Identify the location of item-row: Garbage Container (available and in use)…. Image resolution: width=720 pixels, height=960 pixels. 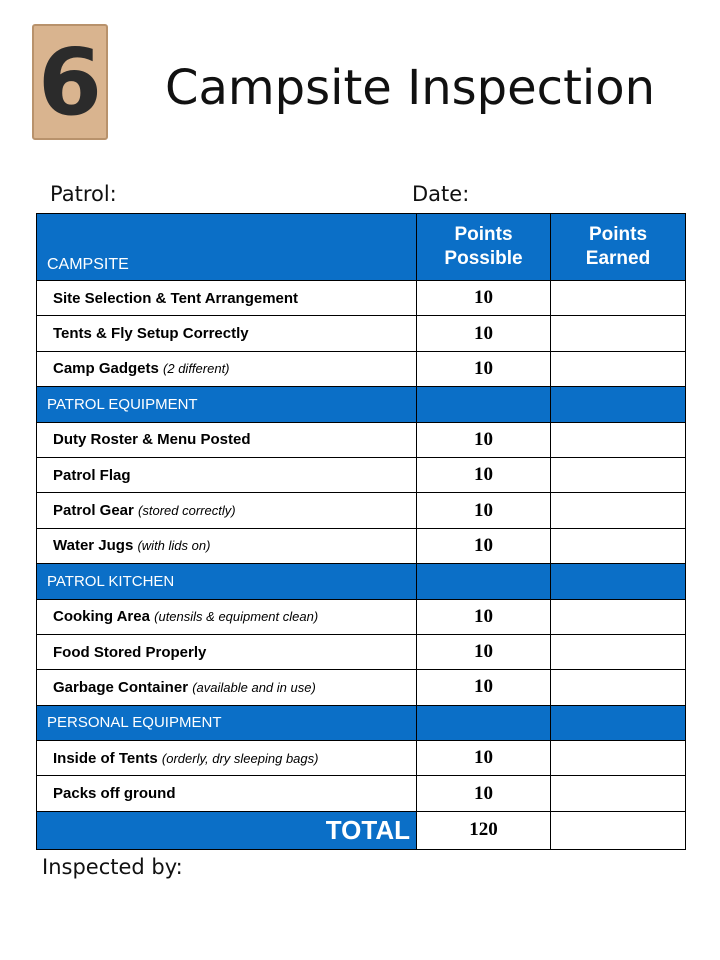
(361, 687).